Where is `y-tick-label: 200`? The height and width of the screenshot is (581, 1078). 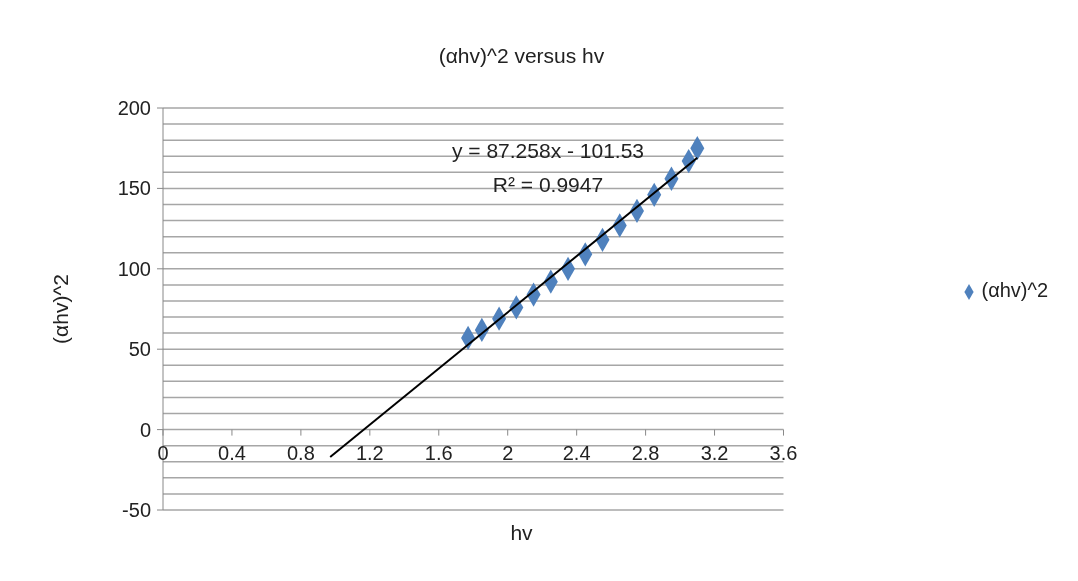 y-tick-label: 200 is located at coordinates (134, 108).